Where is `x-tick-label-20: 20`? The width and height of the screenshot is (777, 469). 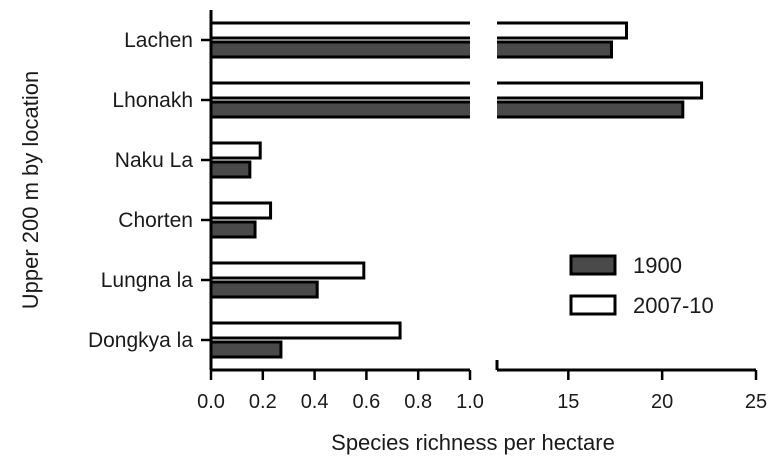 x-tick-label-20: 20 is located at coordinates (662, 402).